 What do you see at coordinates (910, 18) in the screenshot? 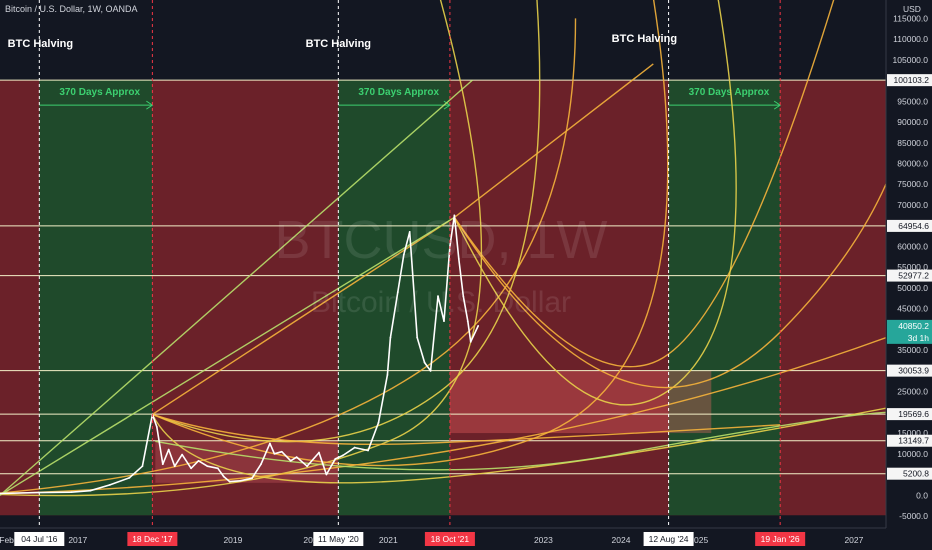
I see `price-tick: 115000.0` at bounding box center [910, 18].